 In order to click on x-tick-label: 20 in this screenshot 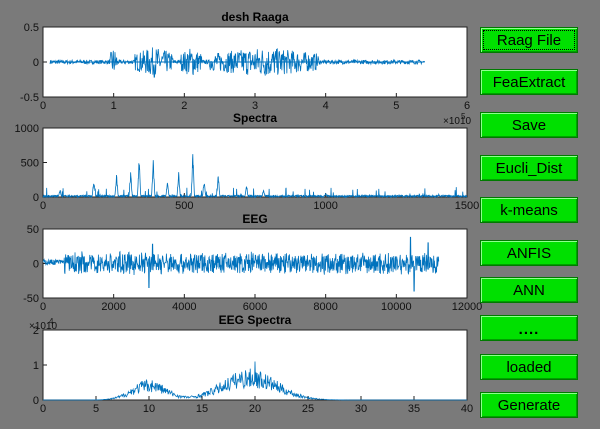, I will do `click(255, 409)`.